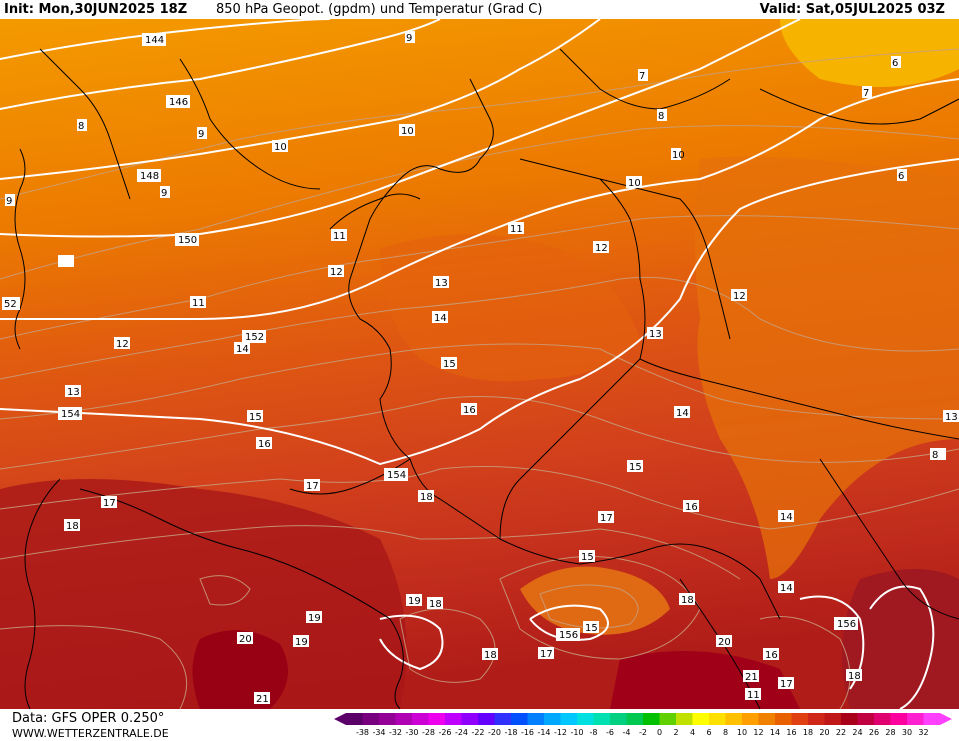 This screenshot has width=959, height=741. Describe the element at coordinates (675, 732) in the screenshot. I see `scale-tick-label: 2` at that location.